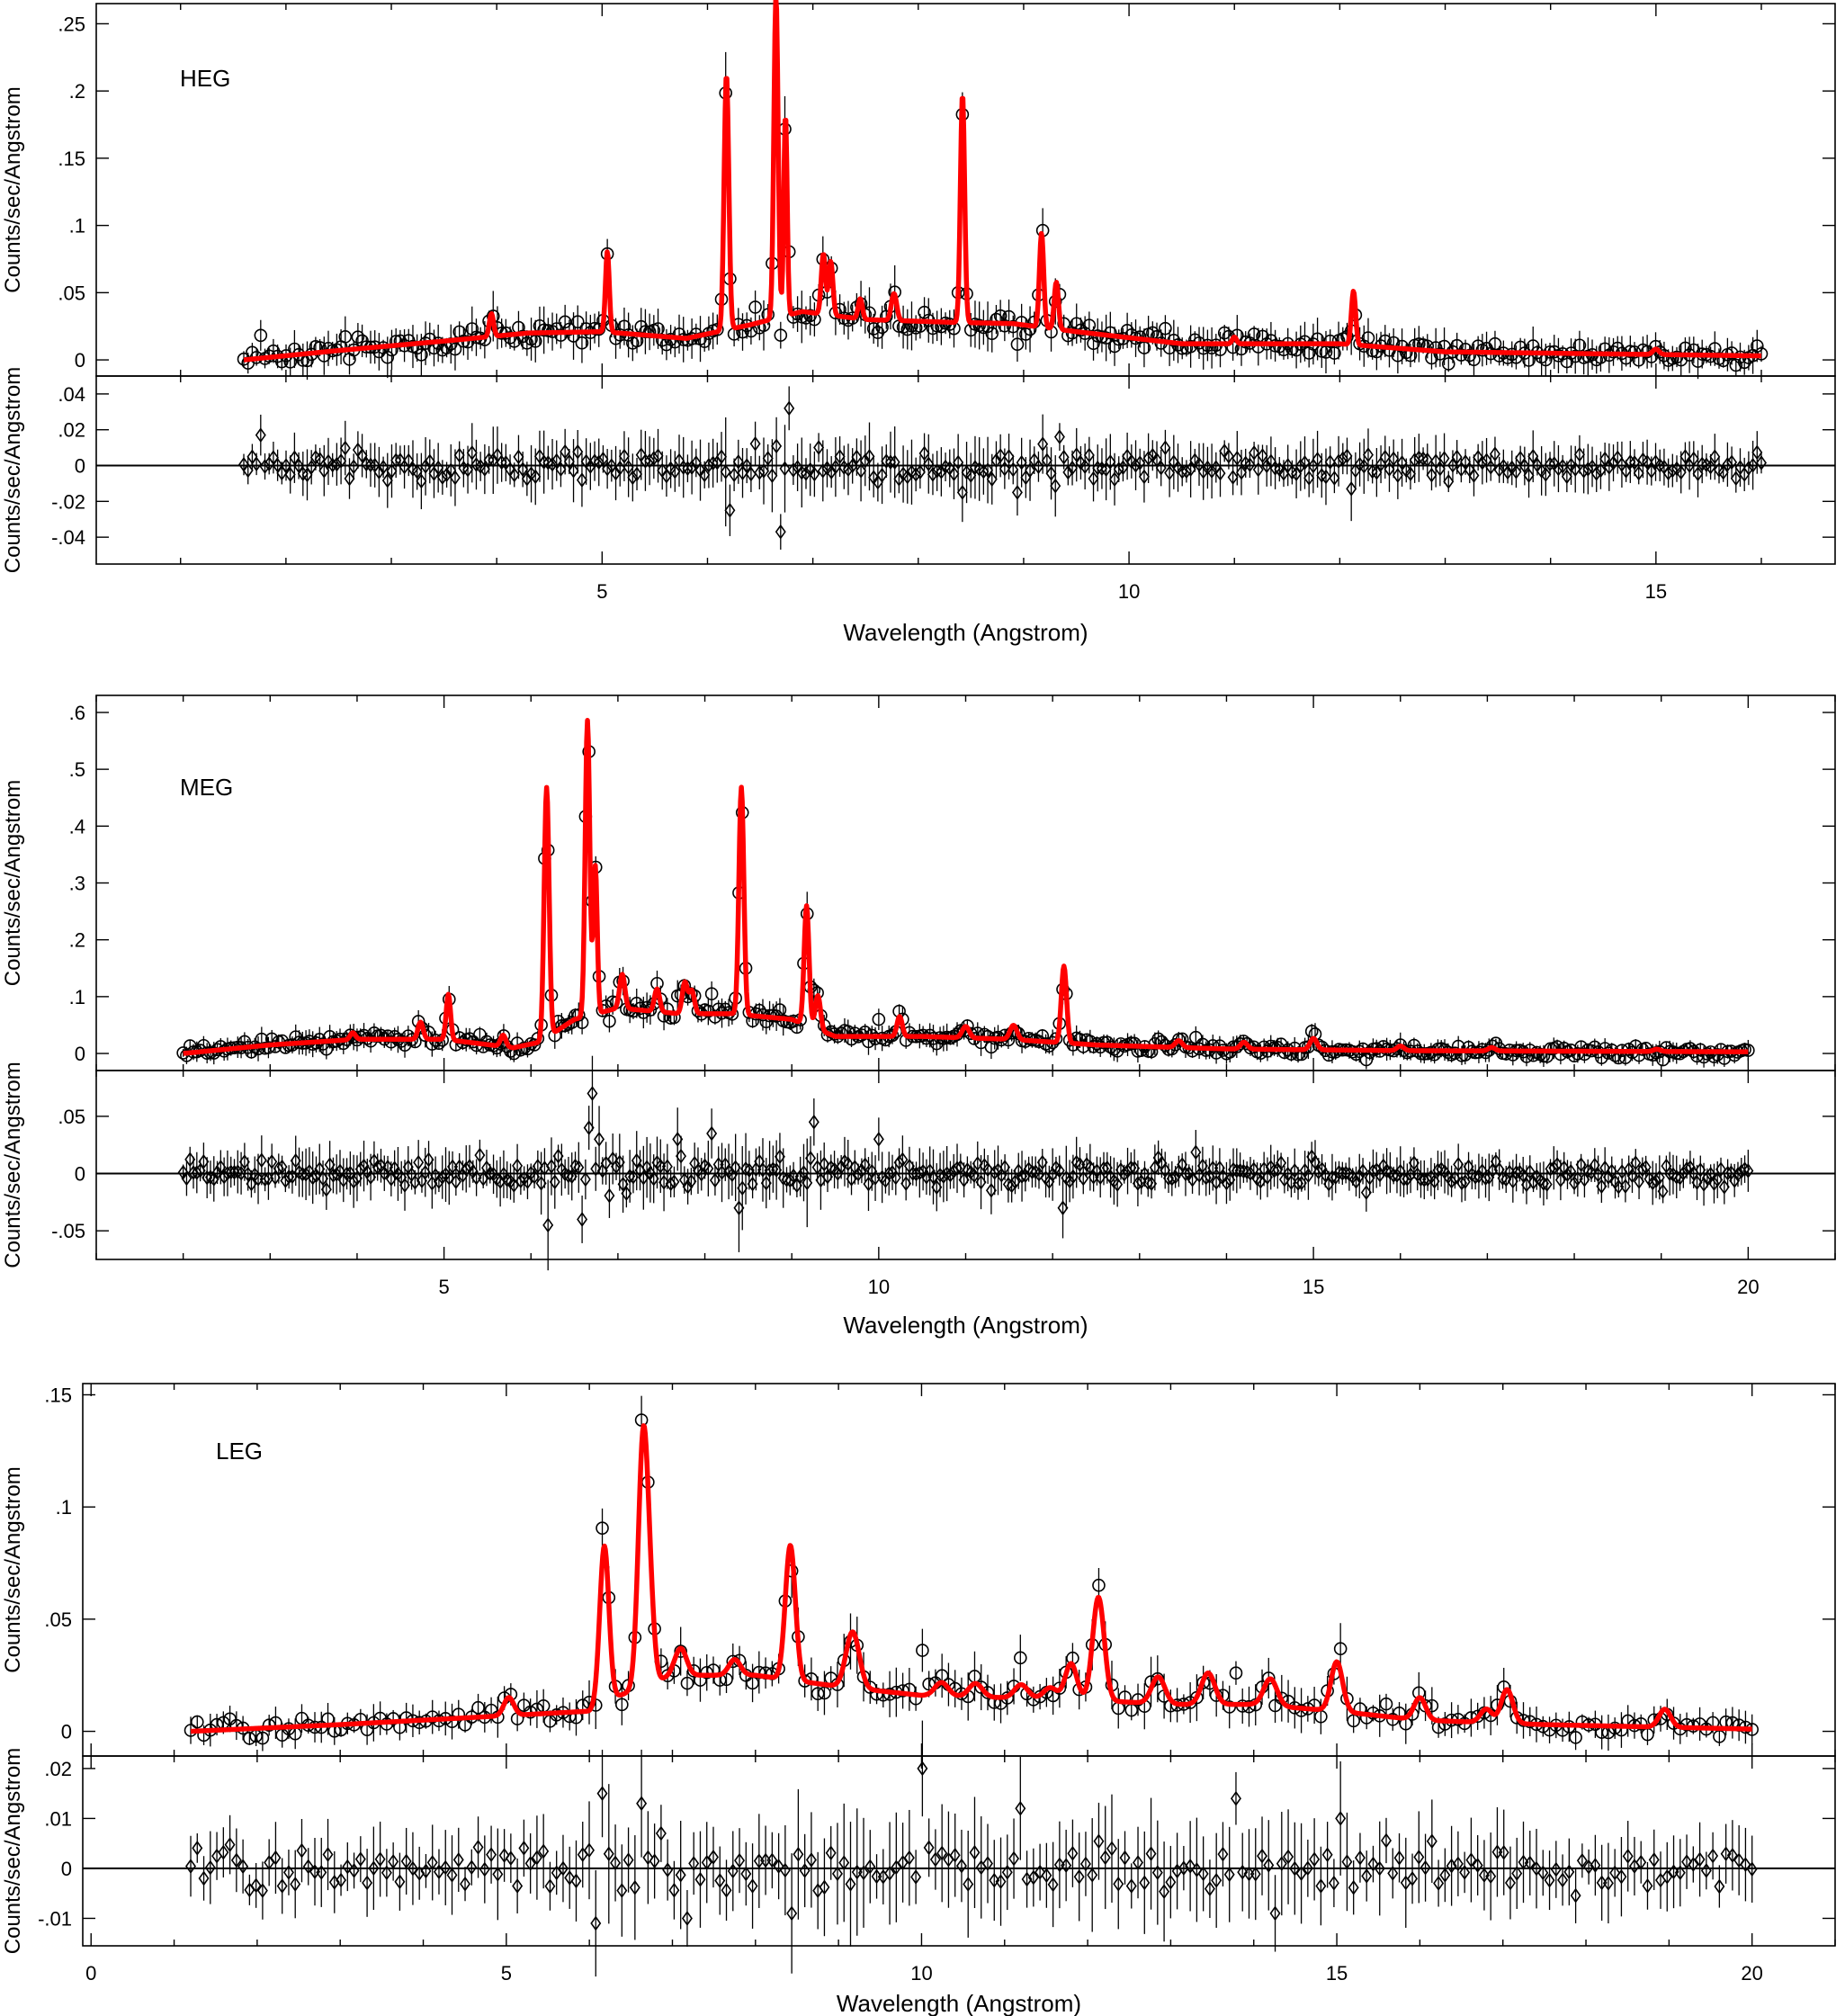  I want to click on y-axis-label-residual: Counts/sec/Angstrom, so click(13, 1851).